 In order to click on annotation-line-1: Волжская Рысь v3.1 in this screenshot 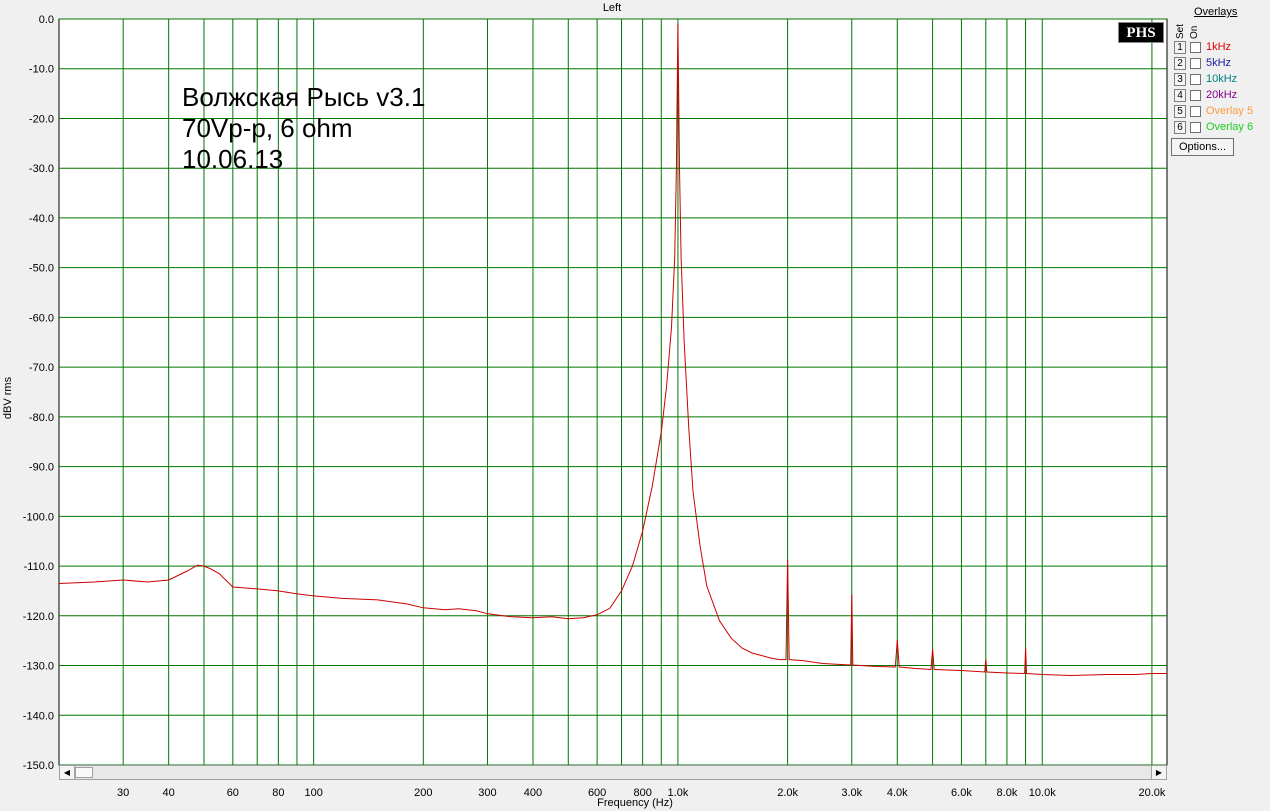, I will do `click(304, 97)`.